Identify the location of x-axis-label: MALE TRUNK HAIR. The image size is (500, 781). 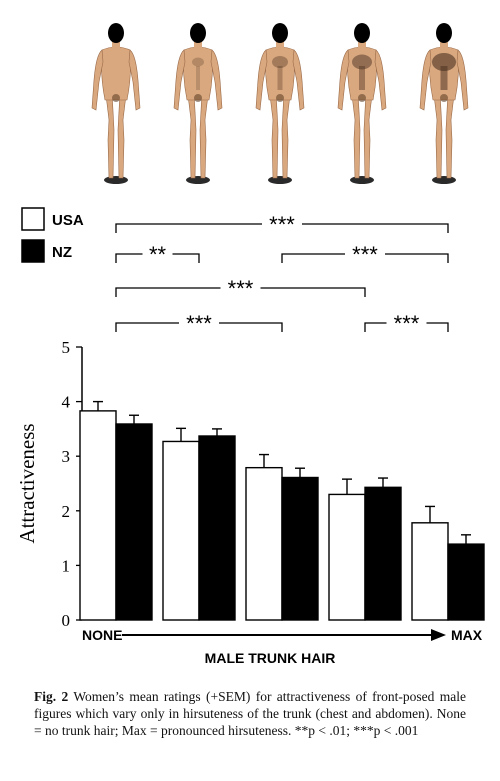
(270, 658).